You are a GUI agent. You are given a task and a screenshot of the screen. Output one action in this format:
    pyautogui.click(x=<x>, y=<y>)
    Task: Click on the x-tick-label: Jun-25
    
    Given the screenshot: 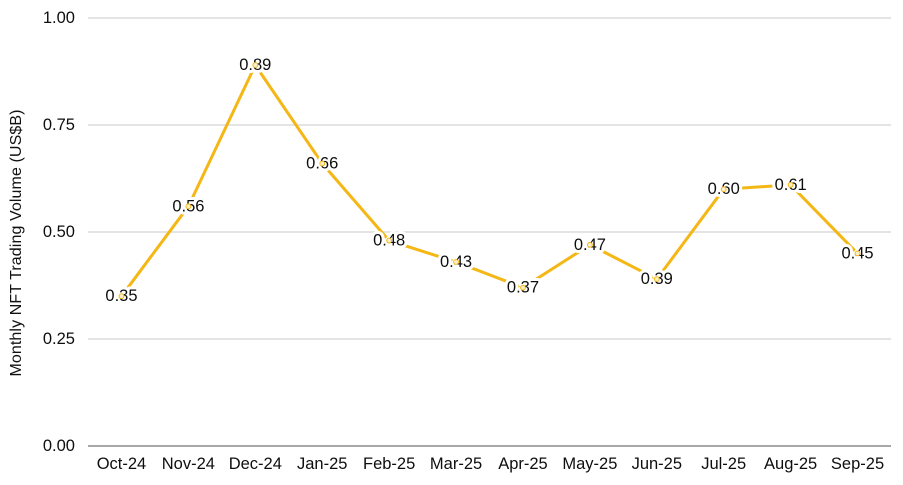 What is the action you would take?
    pyautogui.click(x=657, y=464)
    